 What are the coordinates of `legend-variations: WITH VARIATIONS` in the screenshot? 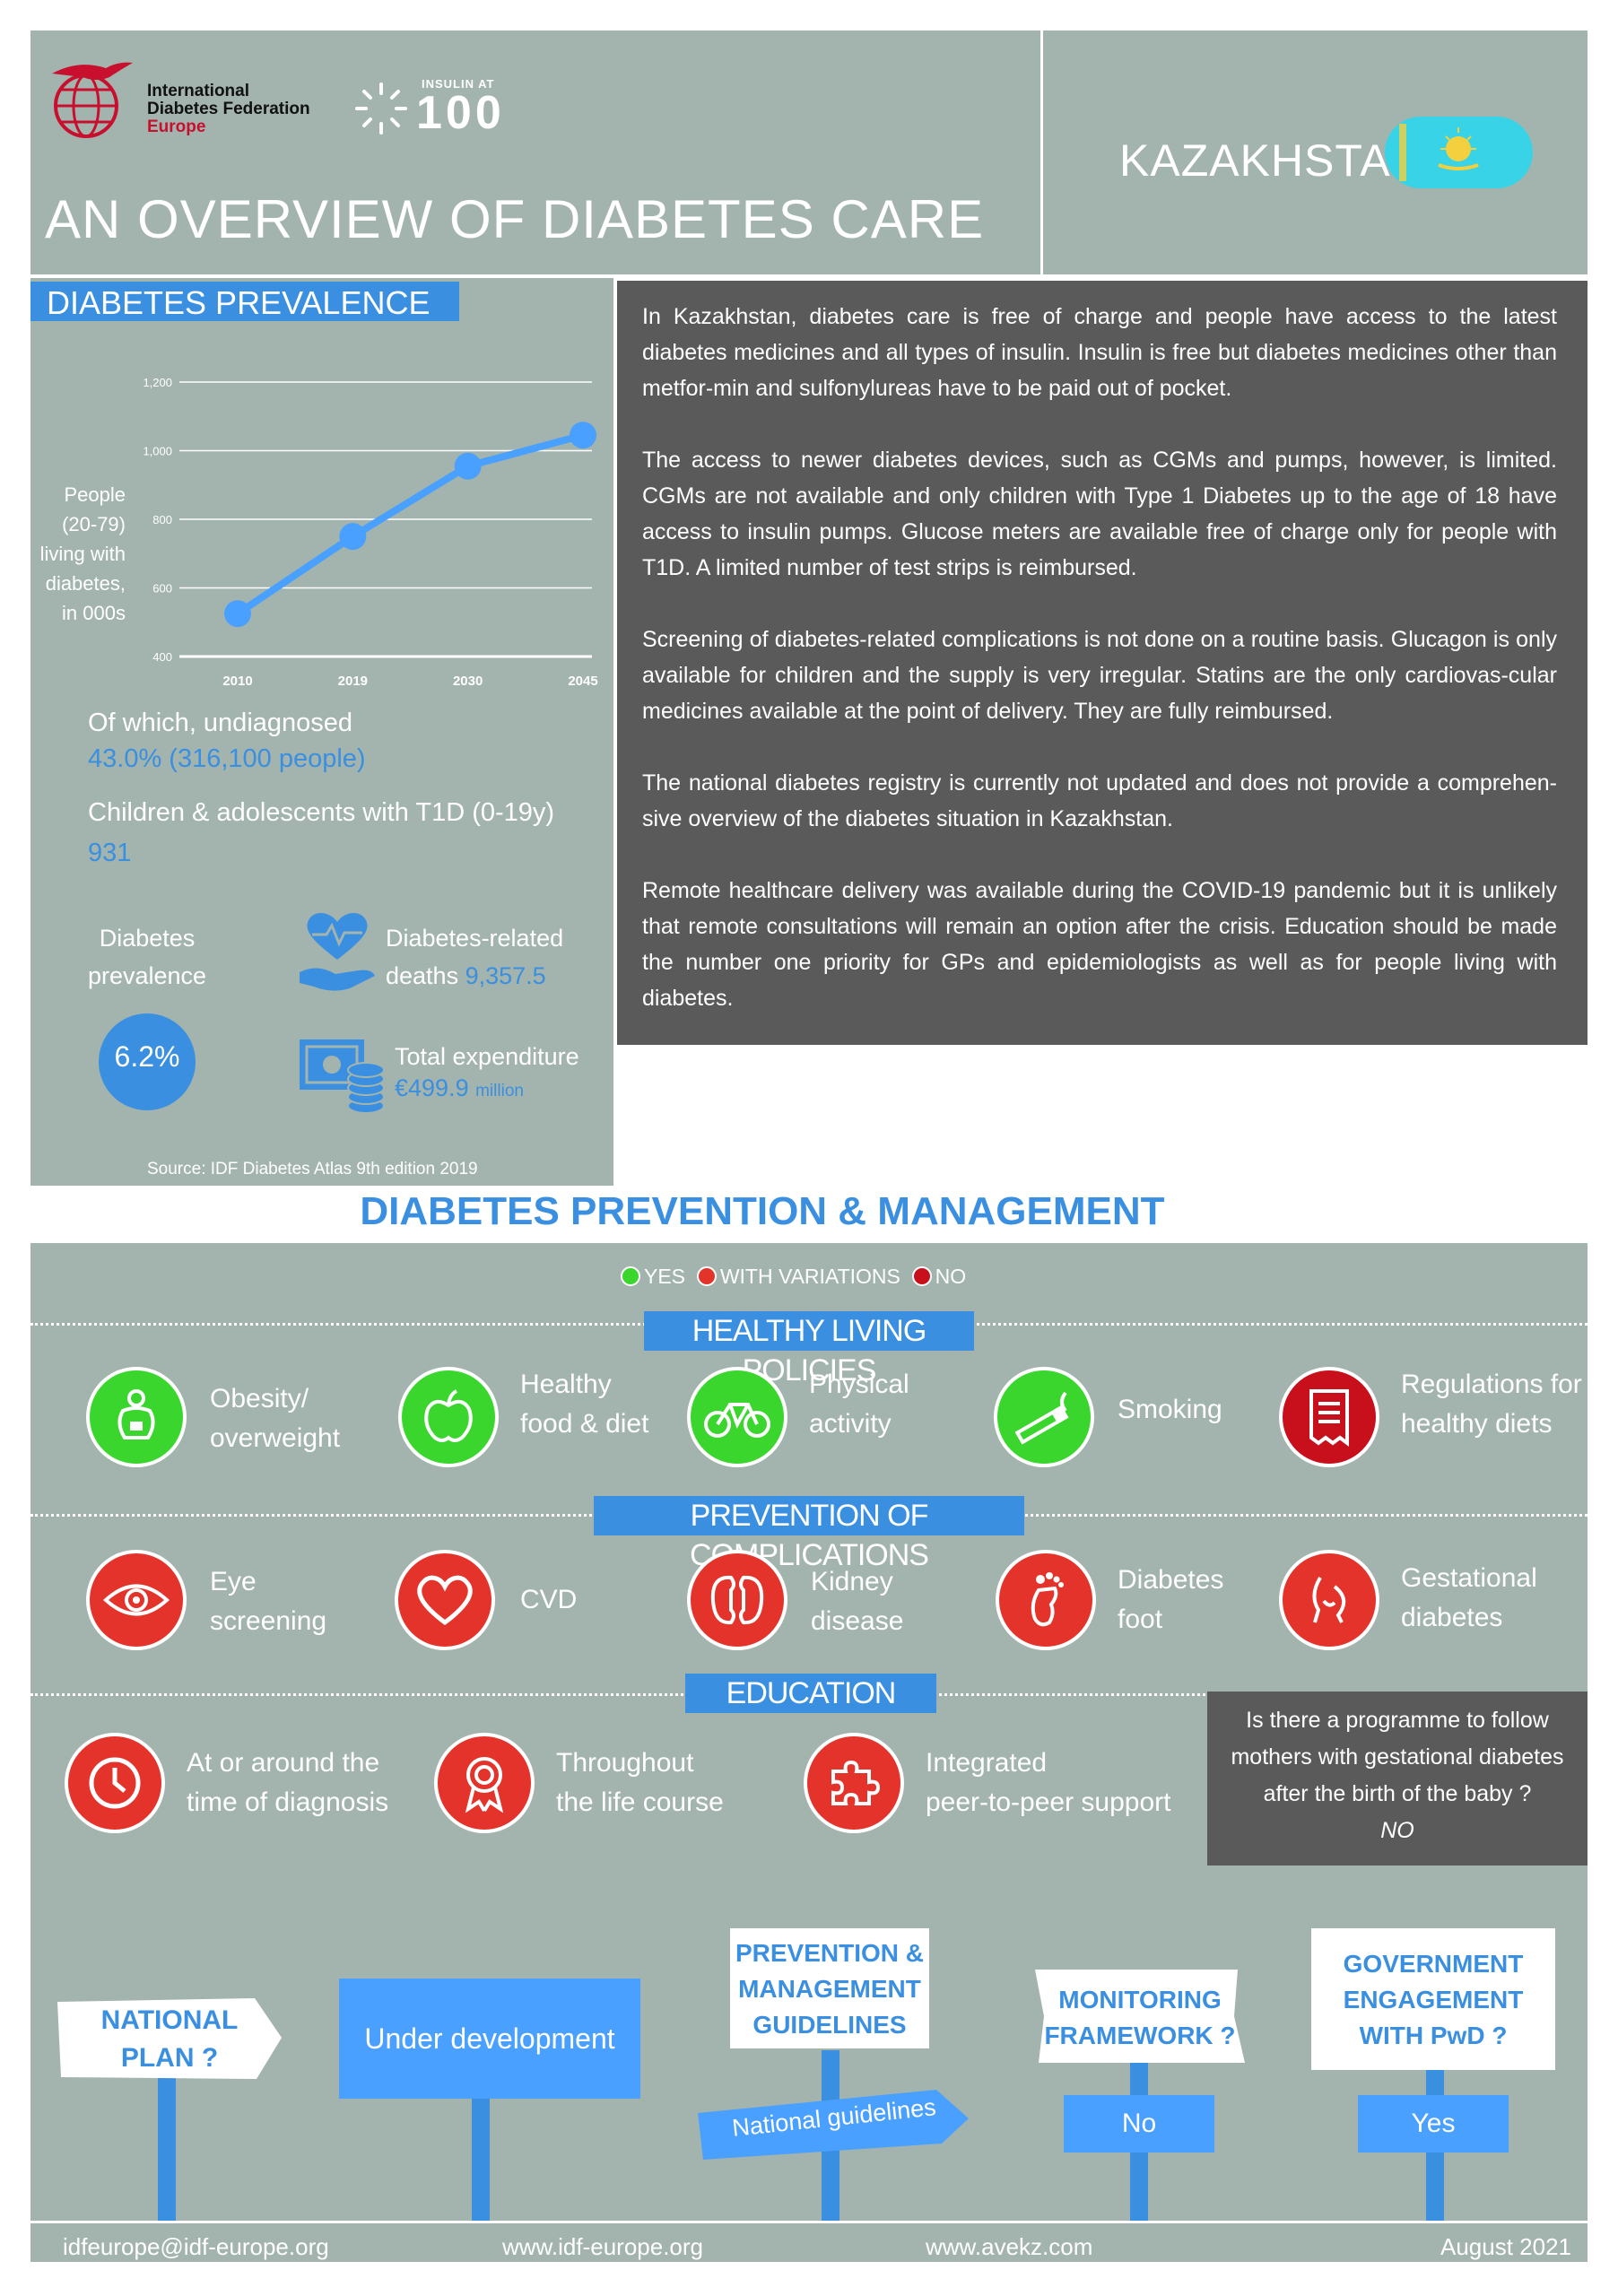 It's located at (809, 1276).